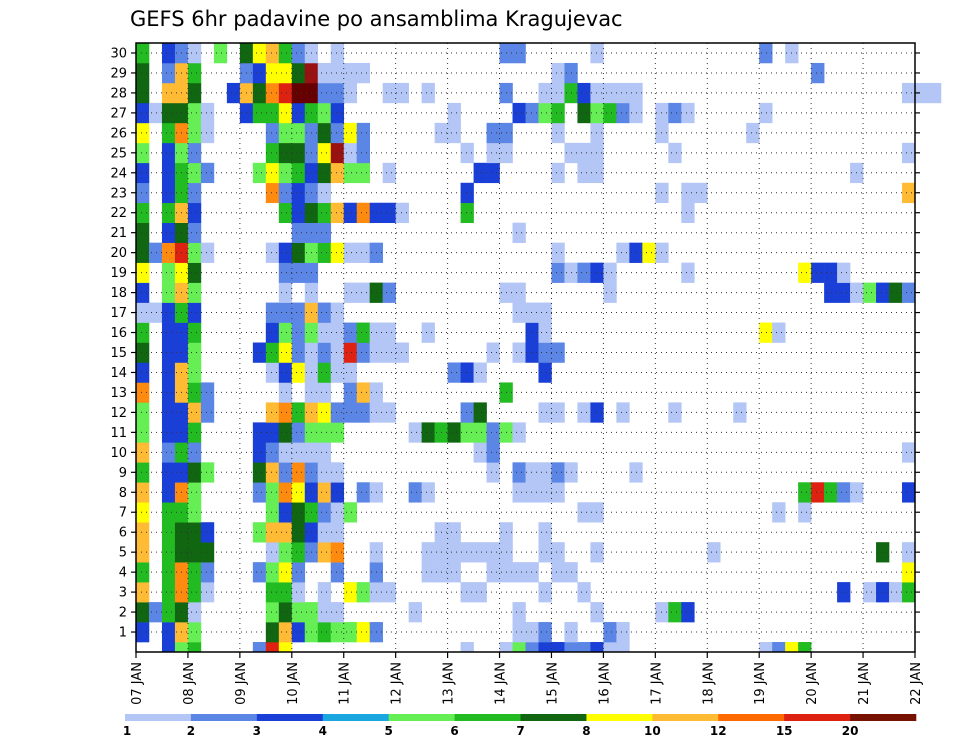 The image size is (960, 746). Describe the element at coordinates (864, 683) in the screenshot. I see `x-tick-label: 21 JAN` at that location.